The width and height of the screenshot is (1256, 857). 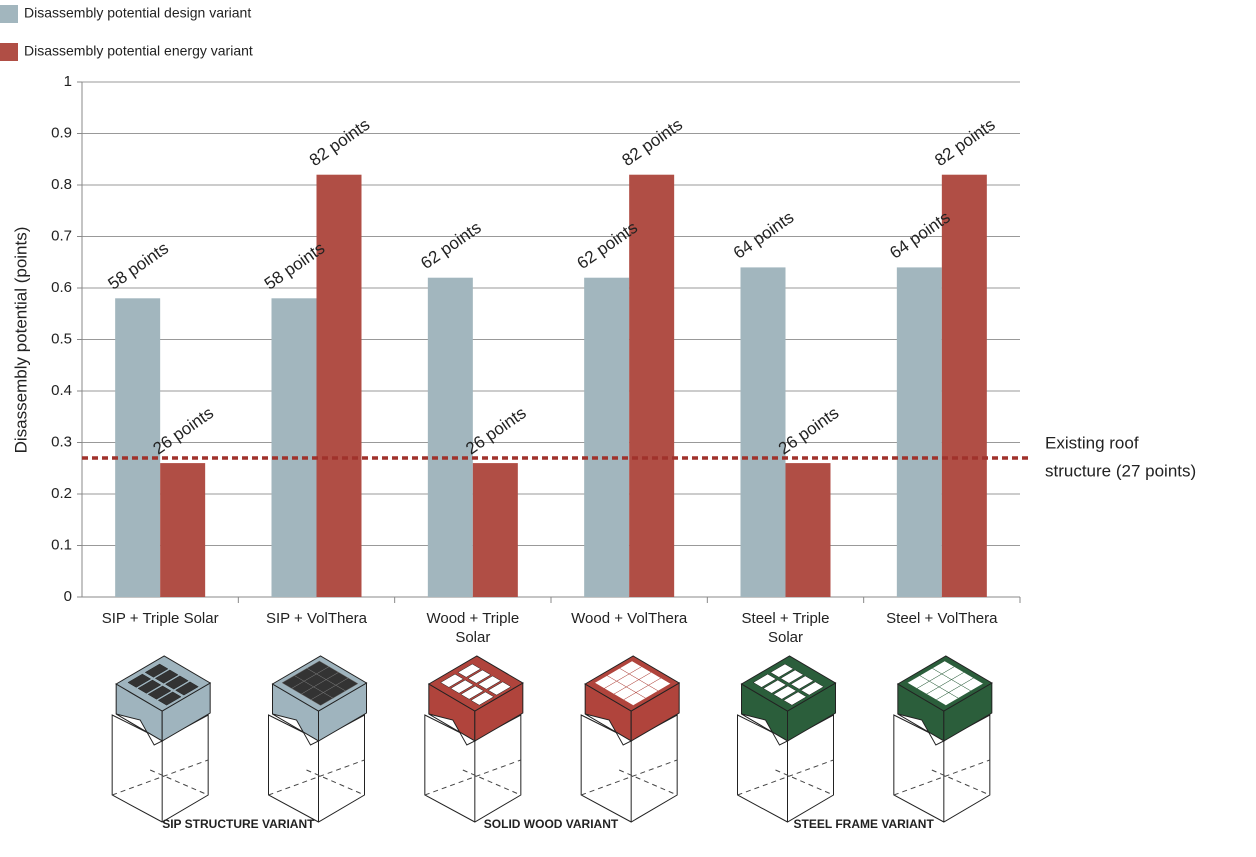 What do you see at coordinates (786, 618) in the screenshot?
I see `x-tick-label: Steel + Triple` at bounding box center [786, 618].